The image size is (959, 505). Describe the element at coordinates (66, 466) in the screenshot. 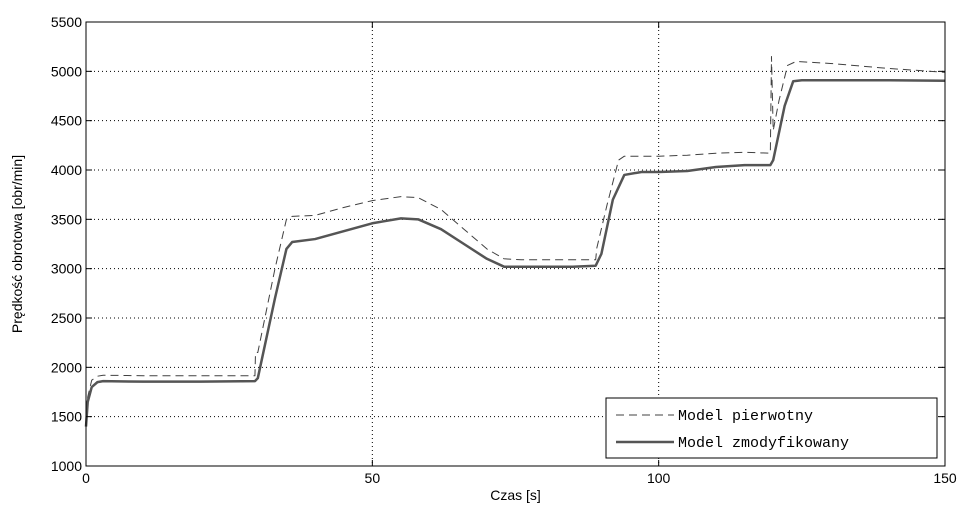

I see `y-tick-label: 1000` at that location.